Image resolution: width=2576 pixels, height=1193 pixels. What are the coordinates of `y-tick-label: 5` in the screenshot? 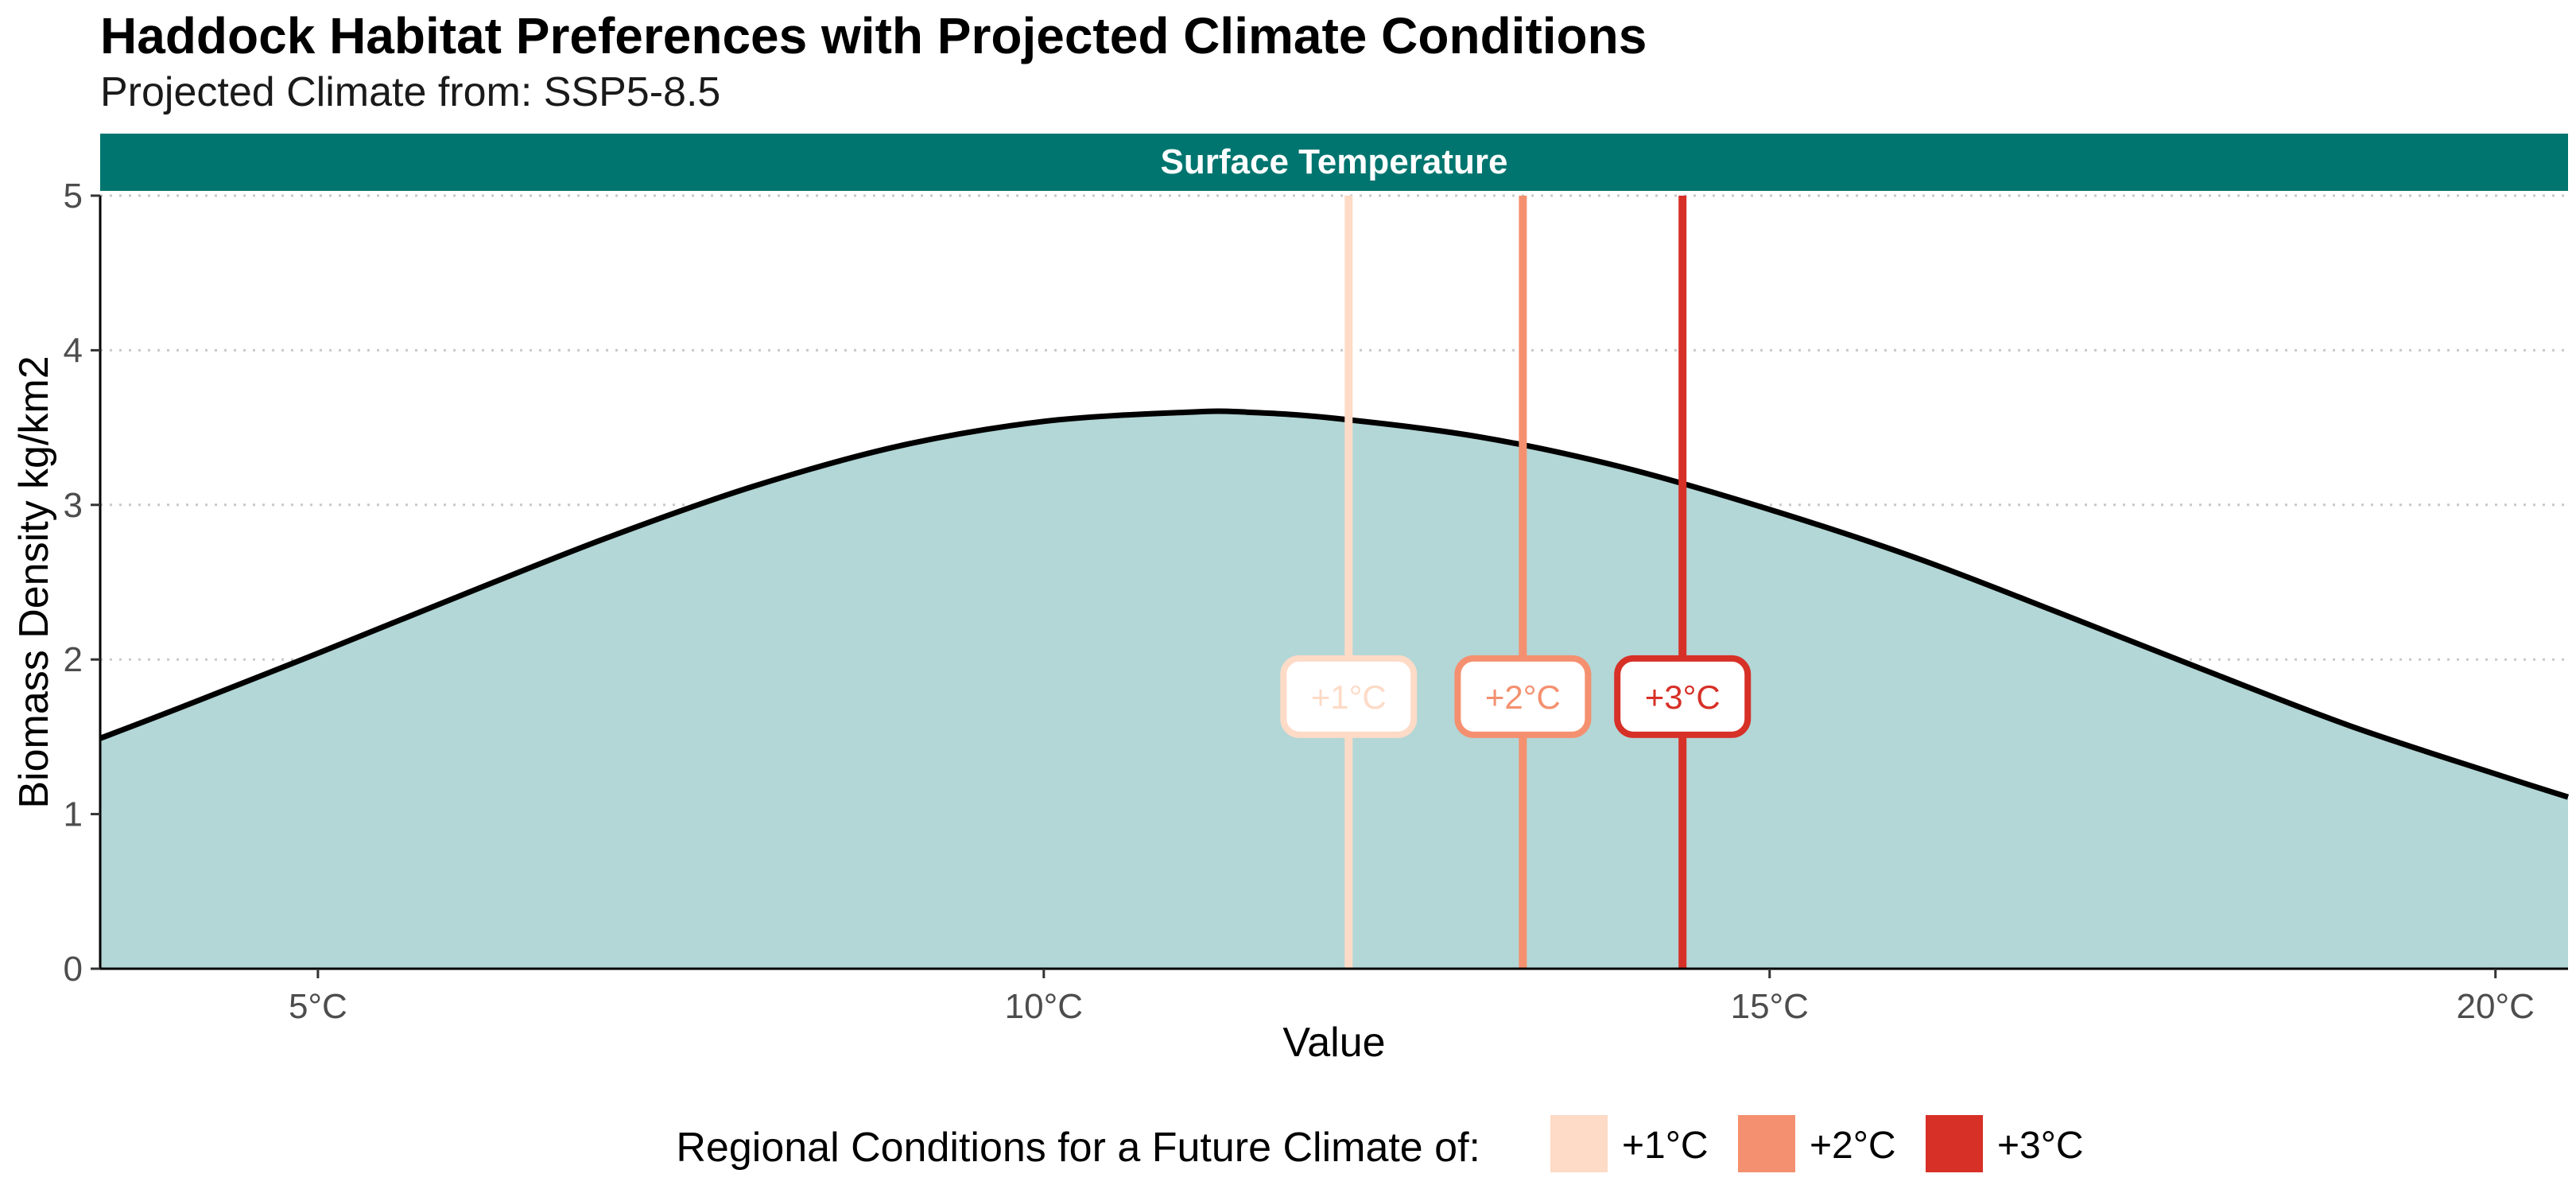 It's located at (73, 196).